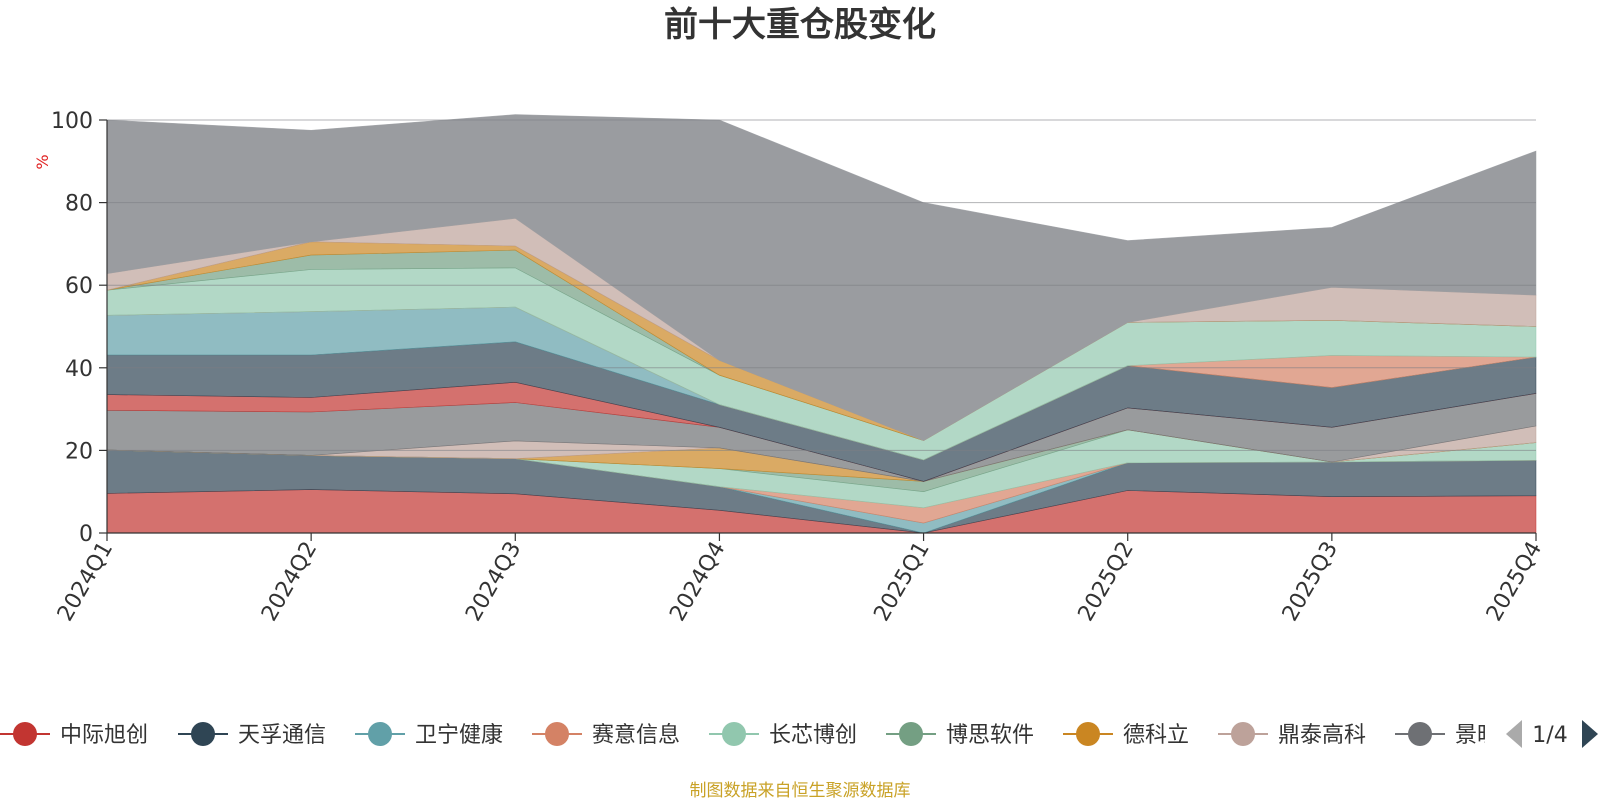 The height and width of the screenshot is (800, 1600). Describe the element at coordinates (1499, 735) in the screenshot. I see `legend-label: 景旺电子` at that location.